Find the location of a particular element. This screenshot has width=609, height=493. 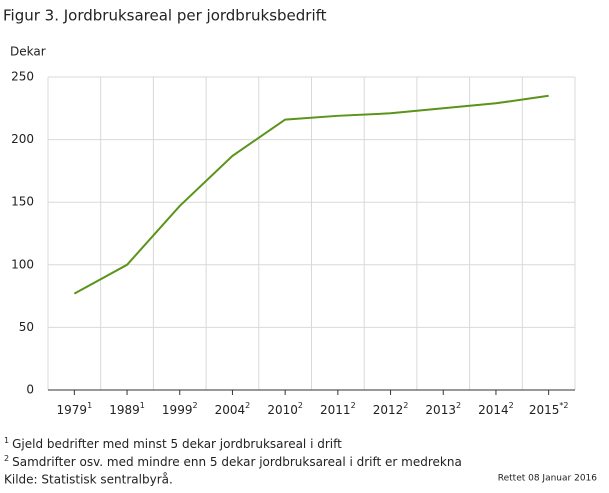

category: 2013 is located at coordinates (440, 410).